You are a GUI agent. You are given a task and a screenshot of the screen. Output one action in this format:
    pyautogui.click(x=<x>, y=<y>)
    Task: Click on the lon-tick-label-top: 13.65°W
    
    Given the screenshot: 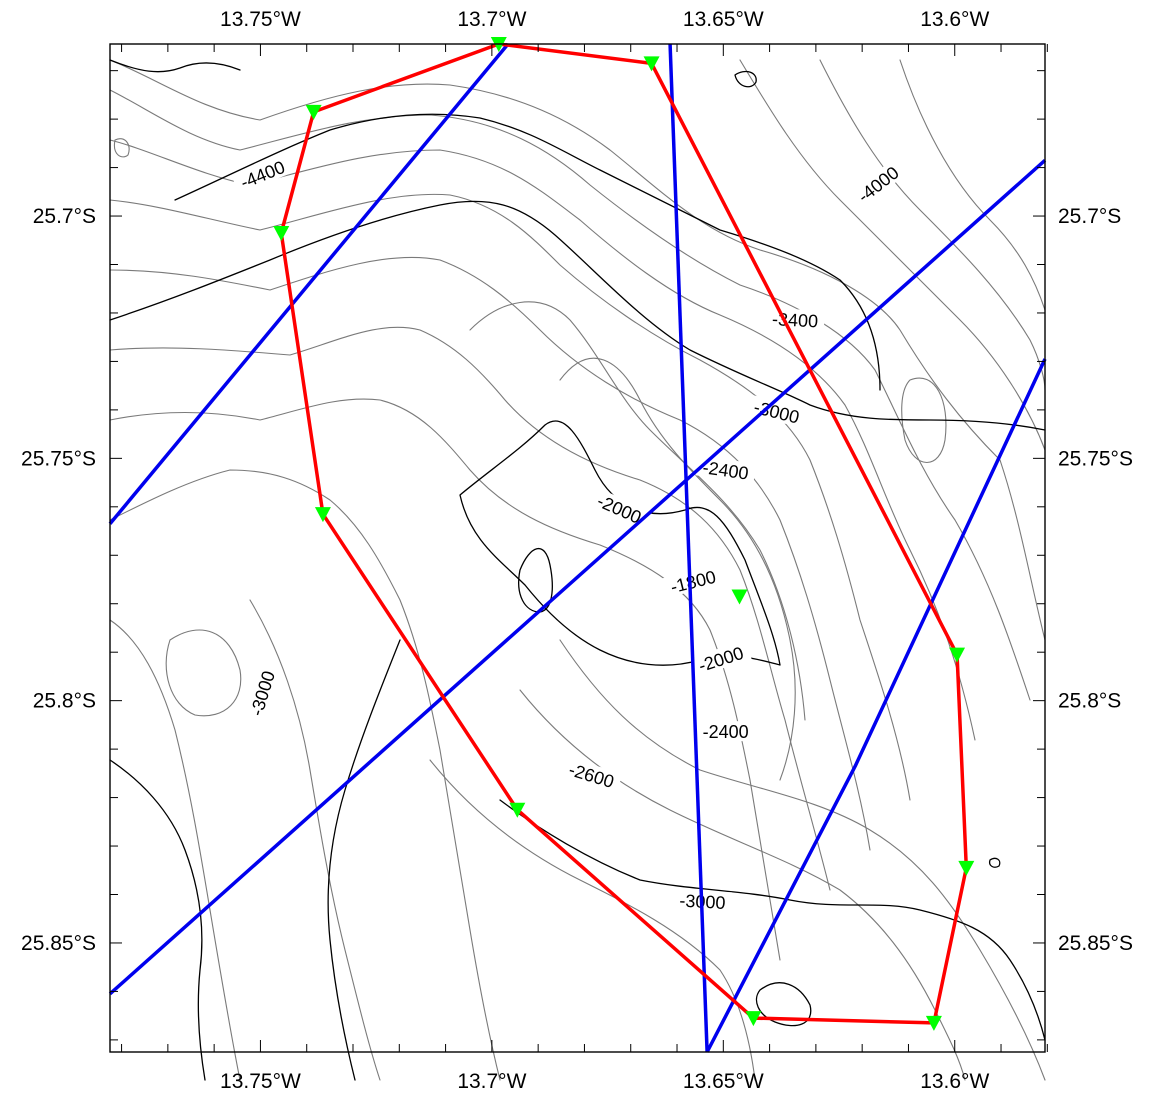 What is the action you would take?
    pyautogui.click(x=723, y=19)
    